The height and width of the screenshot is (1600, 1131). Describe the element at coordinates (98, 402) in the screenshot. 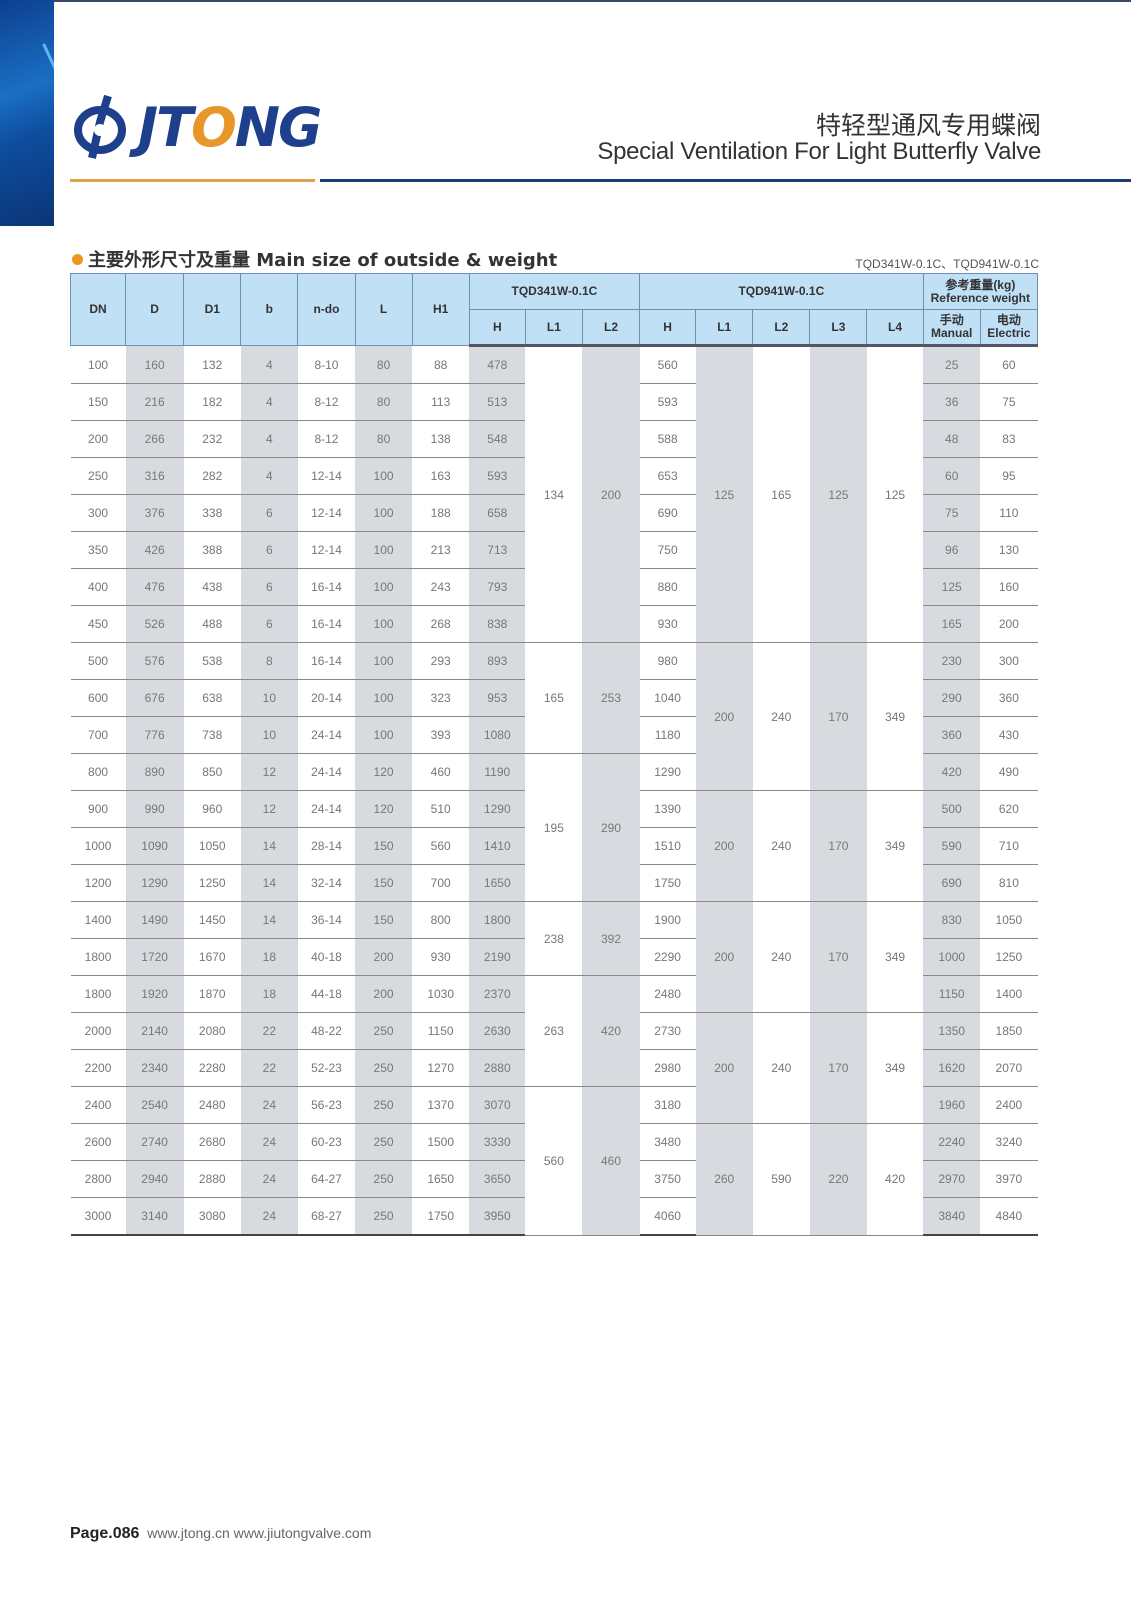

I see `cell-dn: 150` at that location.